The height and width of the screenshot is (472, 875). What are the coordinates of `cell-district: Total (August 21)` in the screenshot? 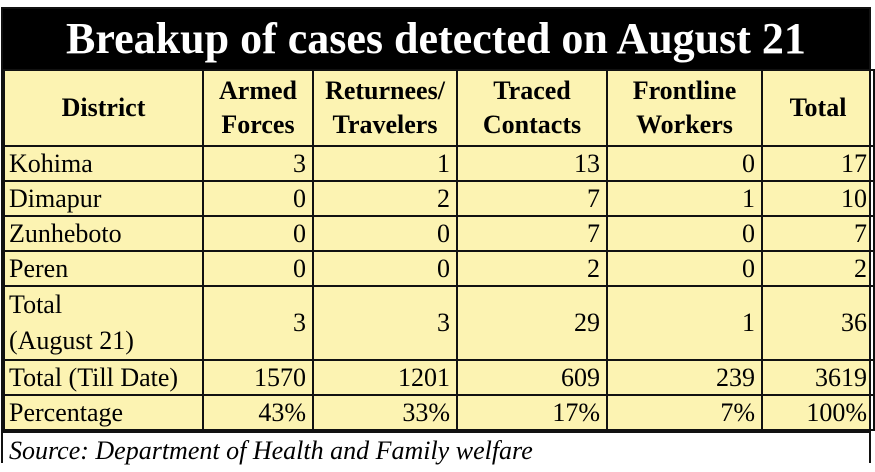 It's located at (103, 323).